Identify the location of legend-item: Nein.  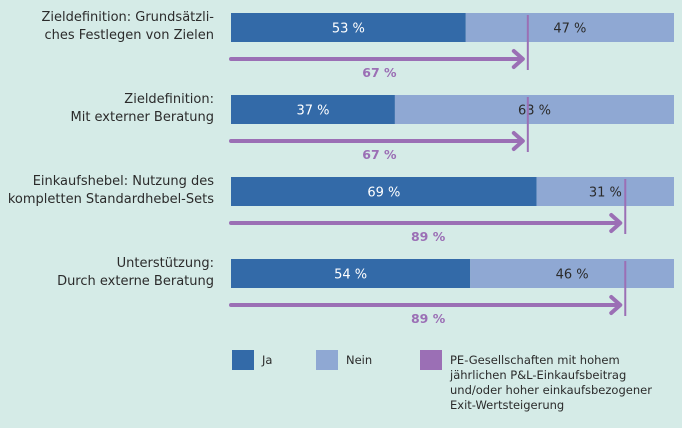
(344, 360).